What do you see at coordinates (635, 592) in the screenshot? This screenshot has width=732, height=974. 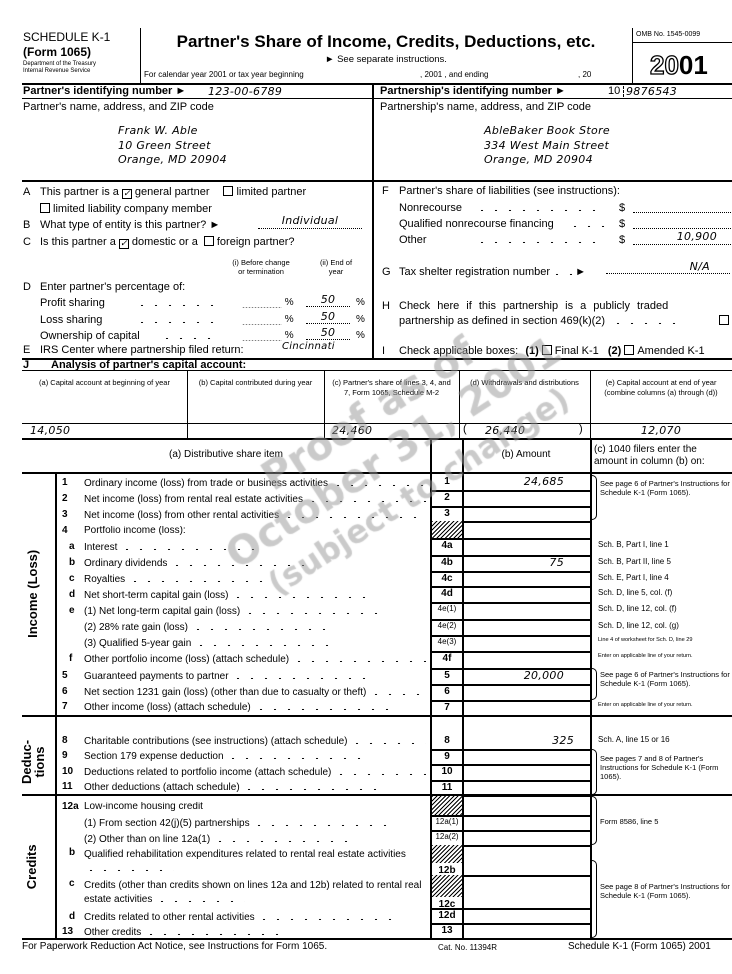 I see `col-c-note: Sch. D, line 5, col. (f)` at bounding box center [635, 592].